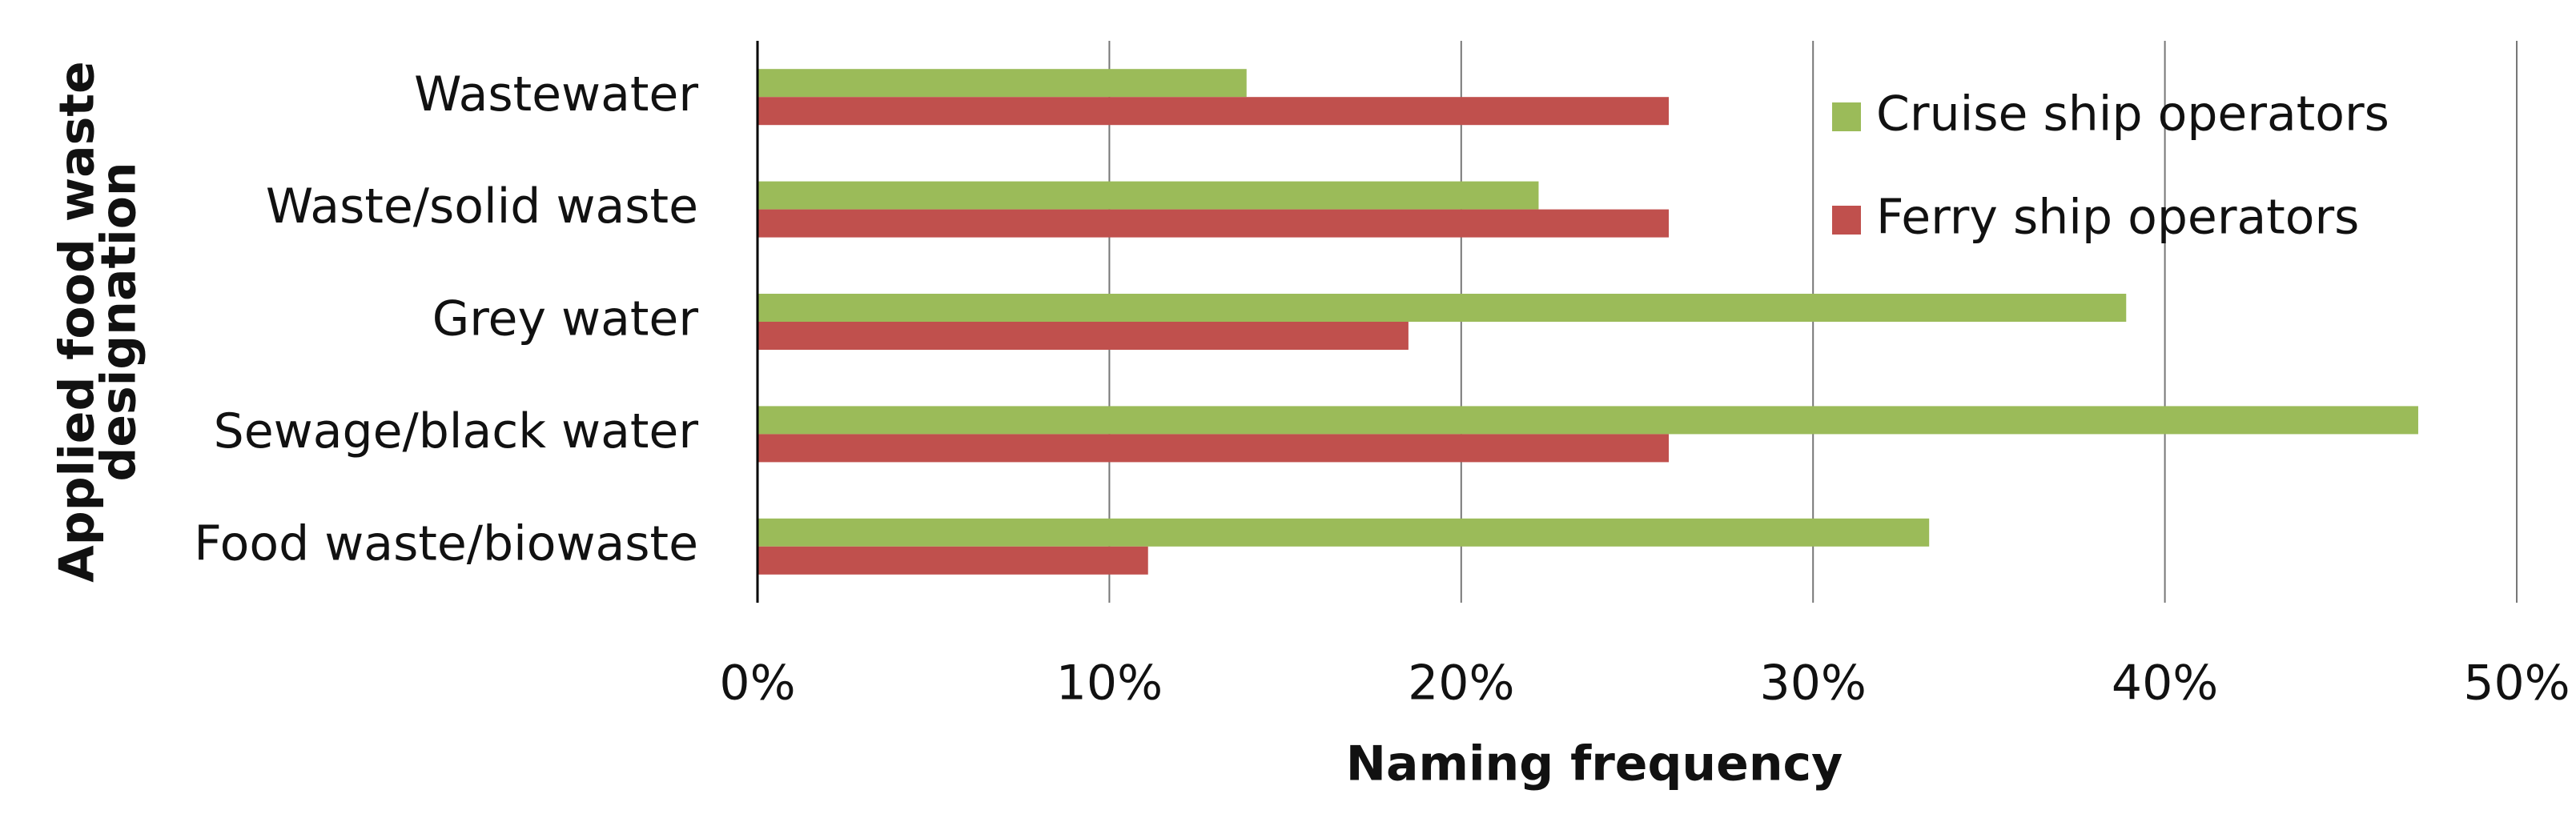 The image size is (2576, 814). What do you see at coordinates (2516, 684) in the screenshot?
I see `x-tick-label: 50%` at bounding box center [2516, 684].